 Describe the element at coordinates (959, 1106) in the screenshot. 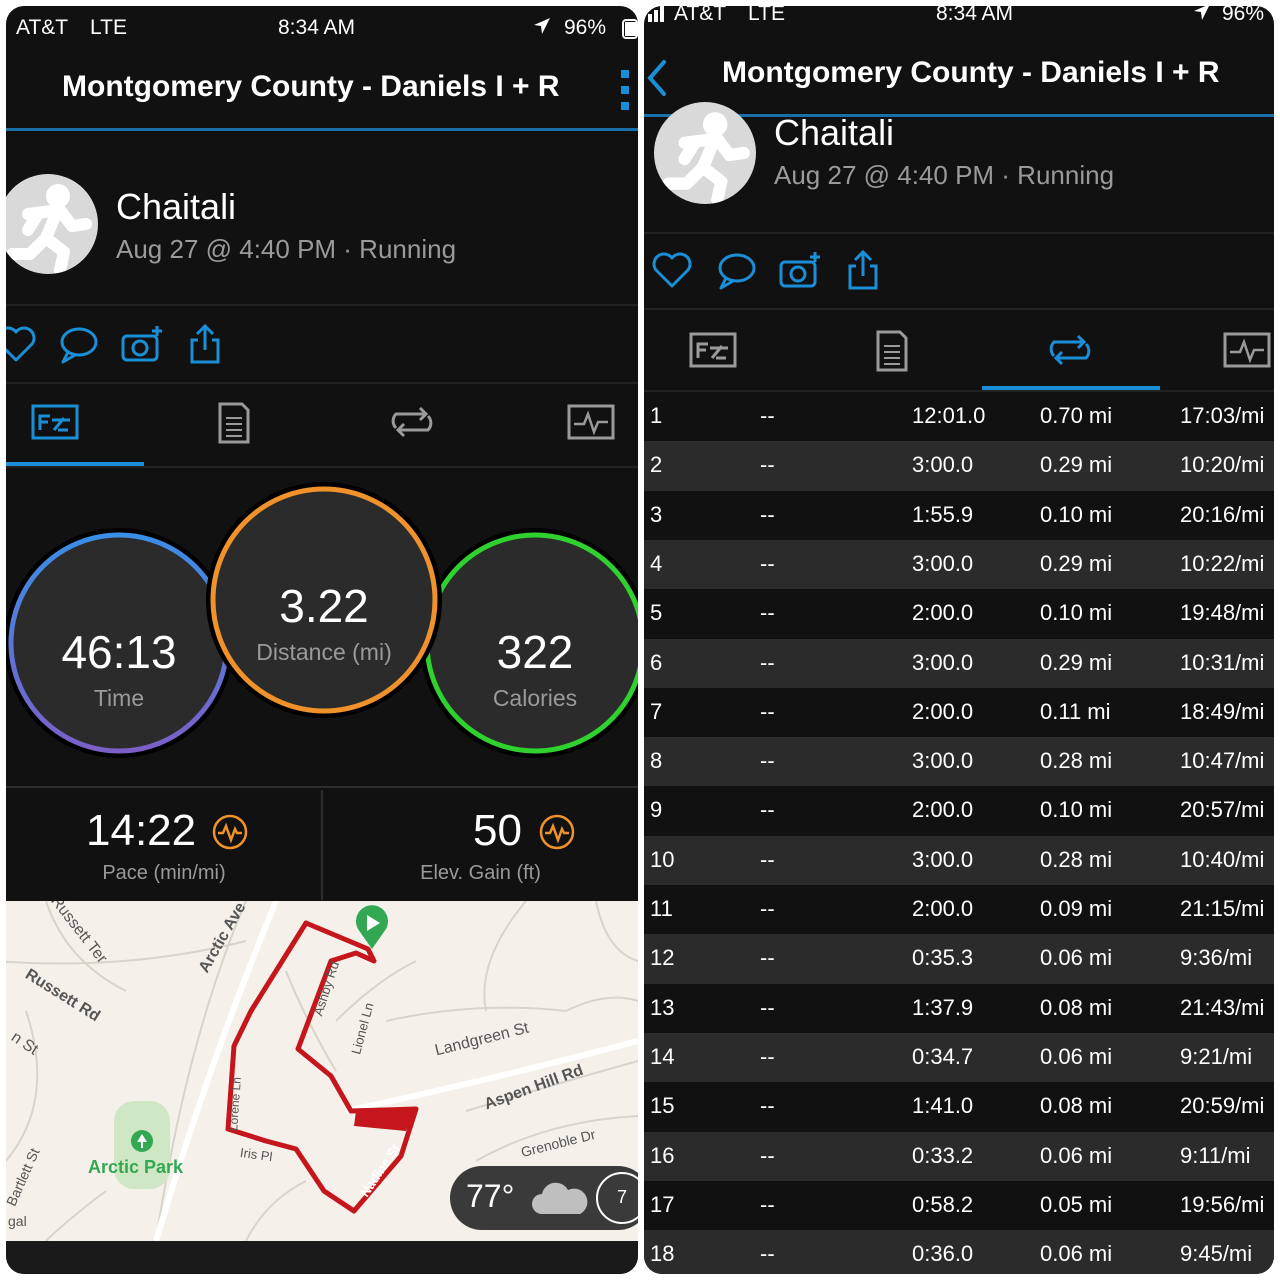

I see `table-row: 15 -- 1:41.0 0.08 mi 20:59/mi` at that location.